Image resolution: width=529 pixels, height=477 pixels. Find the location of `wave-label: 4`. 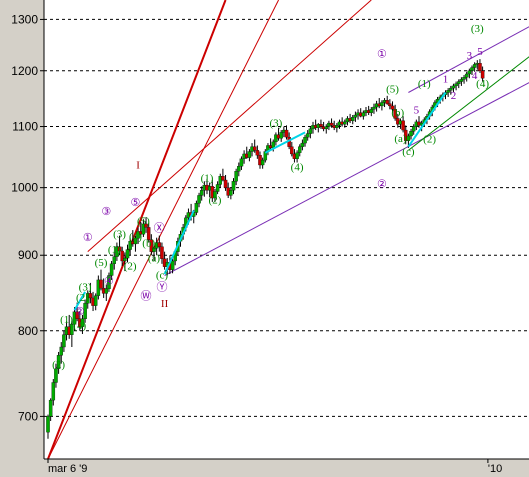

wave-label: 4 is located at coordinates (475, 76).